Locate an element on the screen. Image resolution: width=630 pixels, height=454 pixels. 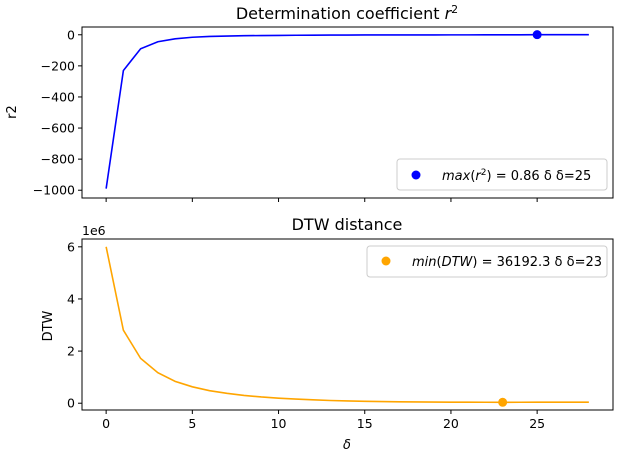
dtw-y-tick-label: 4 is located at coordinates (71, 298).